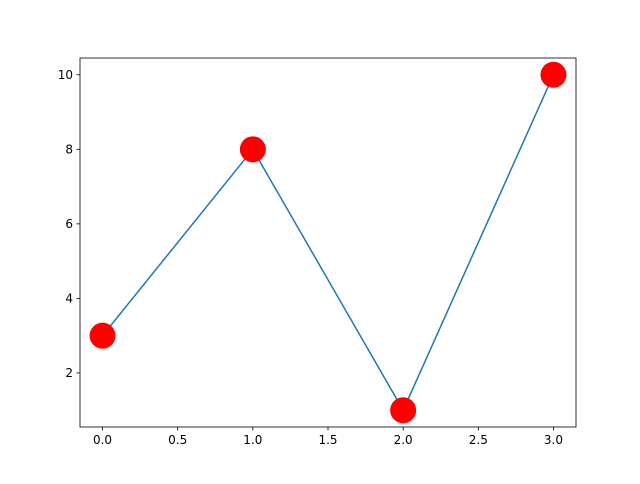  What do you see at coordinates (69, 373) in the screenshot?
I see `y-tick-label: 2` at bounding box center [69, 373].